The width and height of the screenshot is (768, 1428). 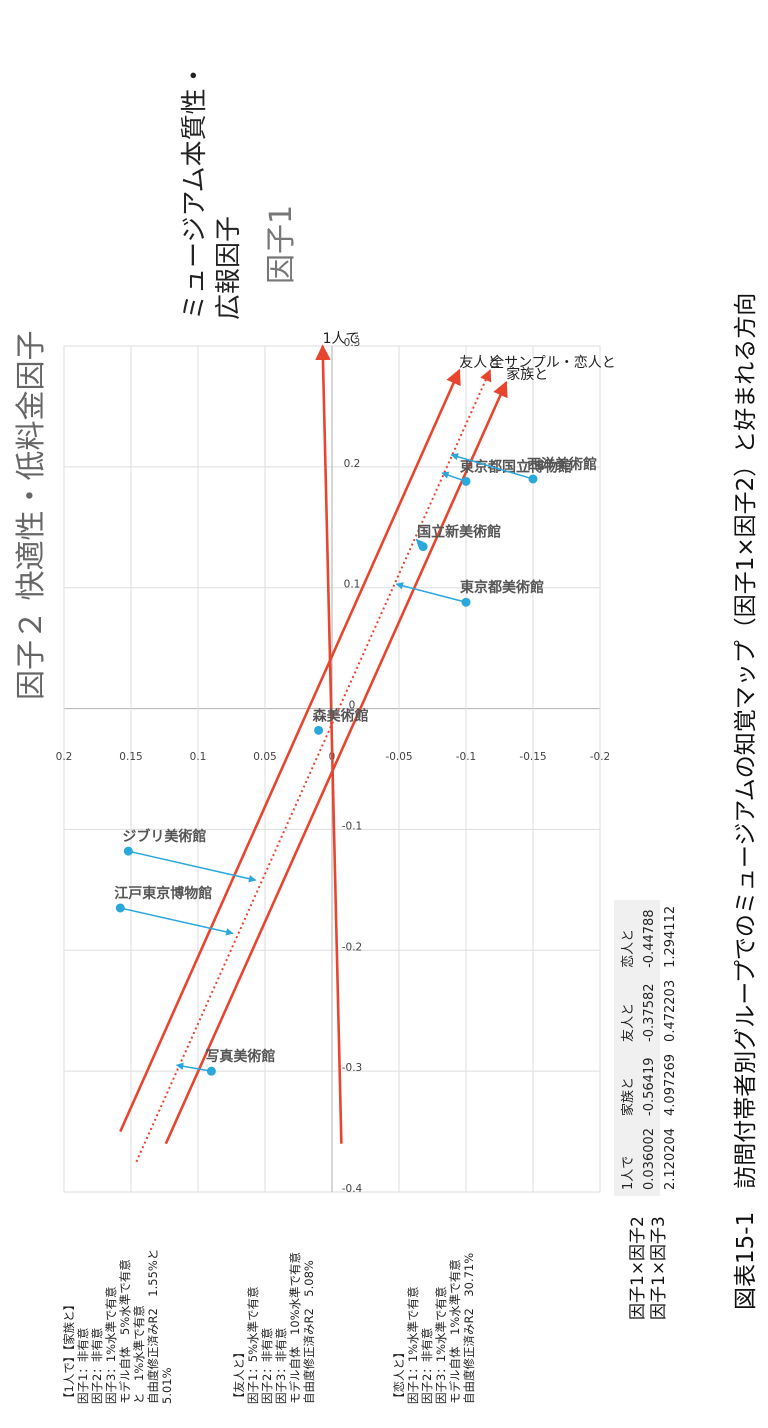 What do you see at coordinates (553, 362) in the screenshot?
I see `vector-label: 全サンプル・恋人と` at bounding box center [553, 362].